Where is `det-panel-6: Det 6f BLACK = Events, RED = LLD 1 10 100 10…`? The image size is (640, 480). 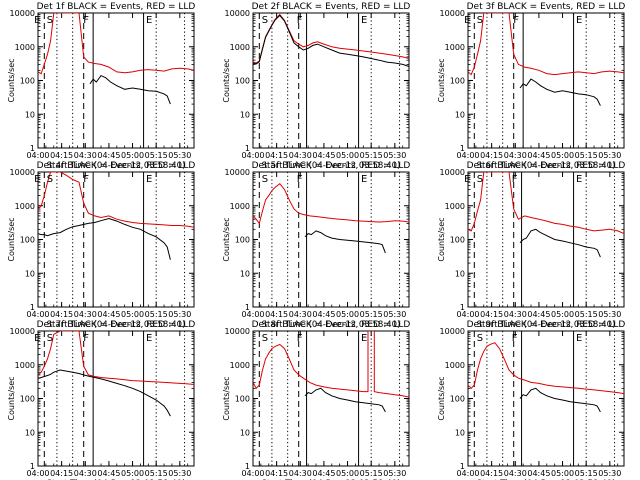
det-panel-6: Det 6f BLACK = Events, RED = LLD 1 10 100 10… is located at coordinates (531, 245).